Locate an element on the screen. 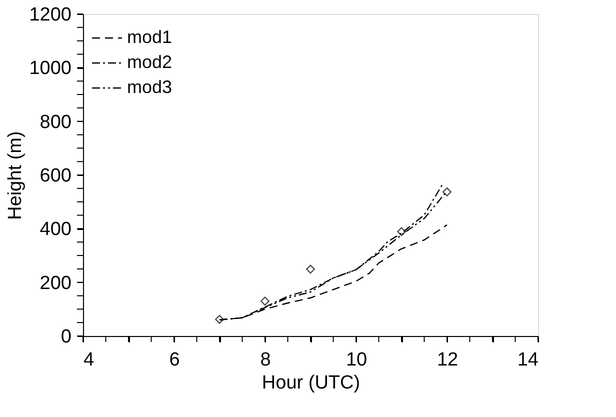  legend-label: mod1 is located at coordinates (149, 37).